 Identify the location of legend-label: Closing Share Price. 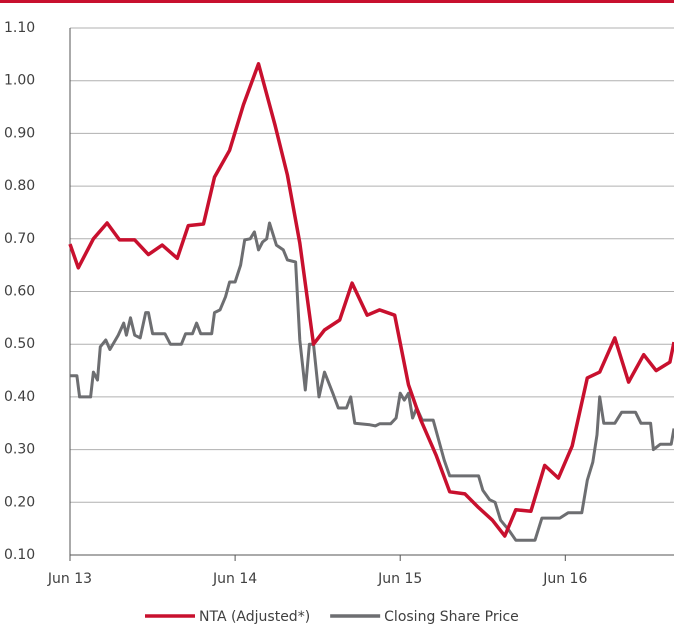
(451, 617).